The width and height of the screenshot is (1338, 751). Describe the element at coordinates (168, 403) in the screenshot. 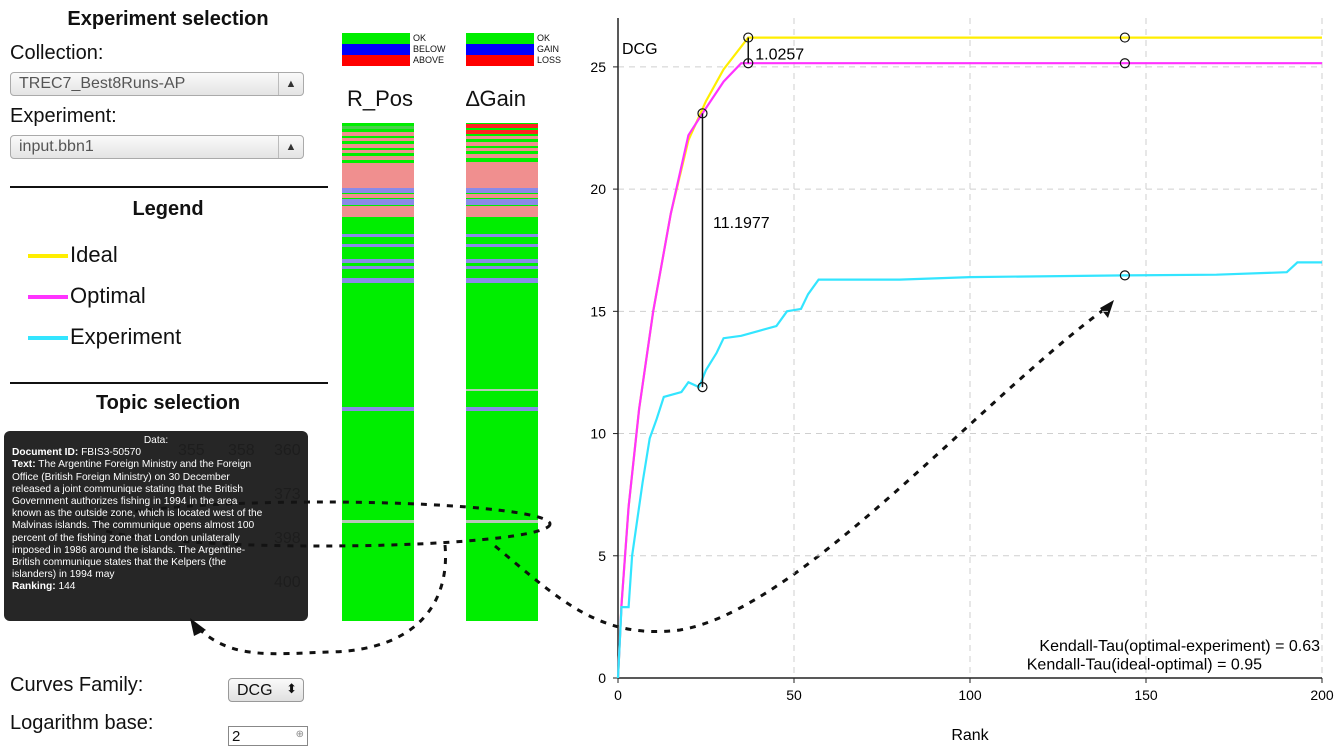

I see `topic-selection-title: Topic selection` at that location.